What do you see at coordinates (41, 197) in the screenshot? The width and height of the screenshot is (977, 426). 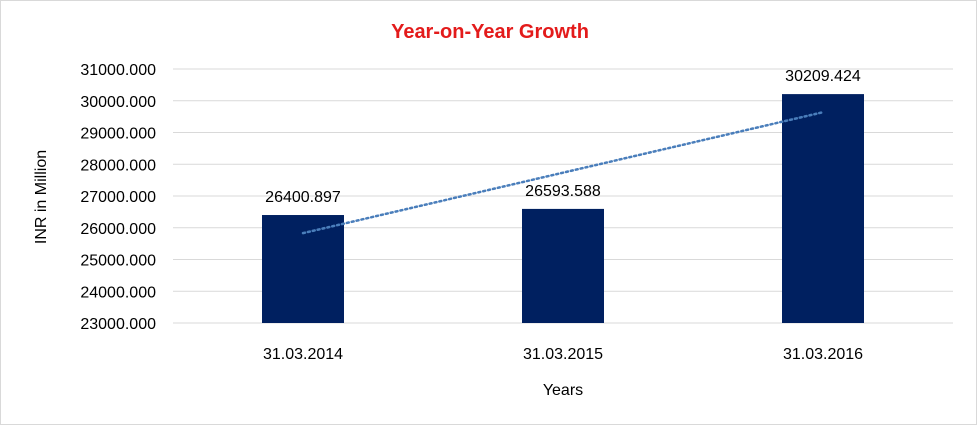 I see `y-axis-title: INR in Million` at bounding box center [41, 197].